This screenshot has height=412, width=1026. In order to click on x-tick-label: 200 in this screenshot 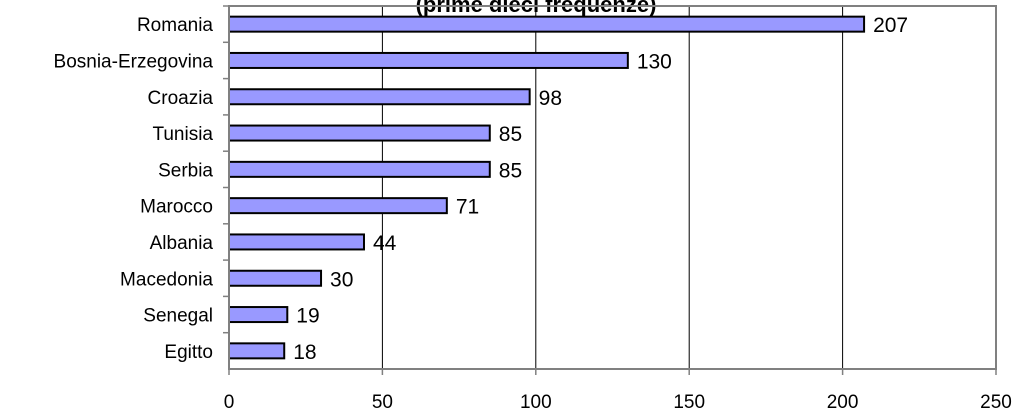, I will do `click(843, 402)`.